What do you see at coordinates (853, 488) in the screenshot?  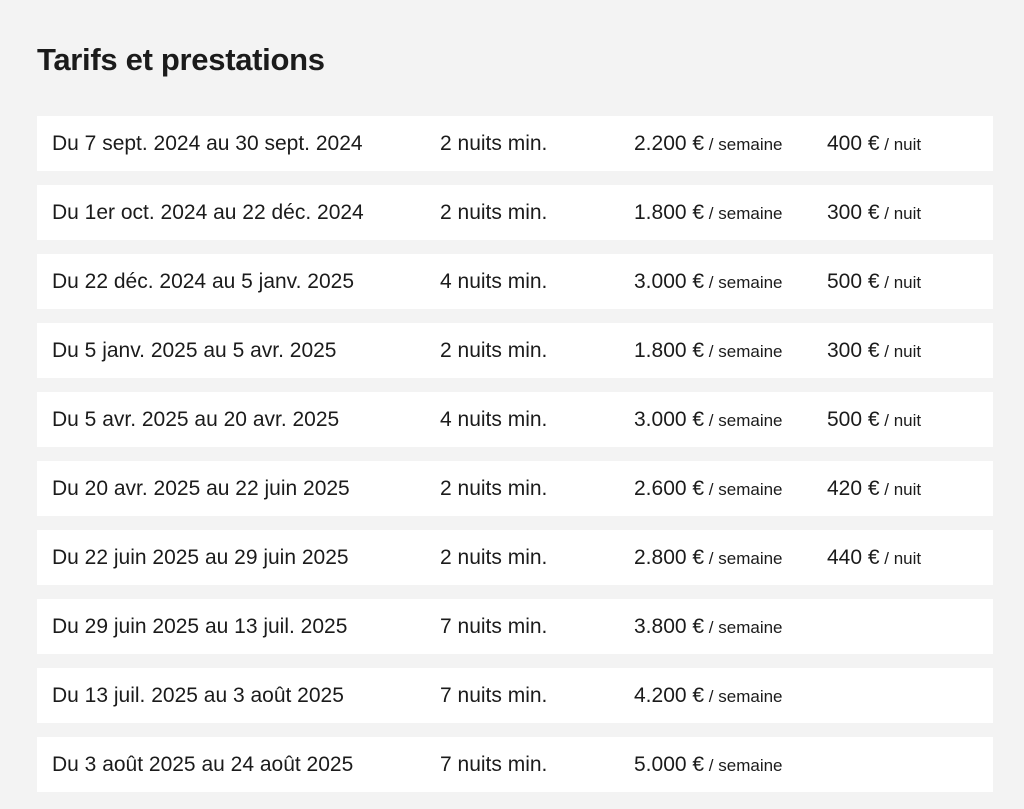 I see `rate-night-price: 420 €` at bounding box center [853, 488].